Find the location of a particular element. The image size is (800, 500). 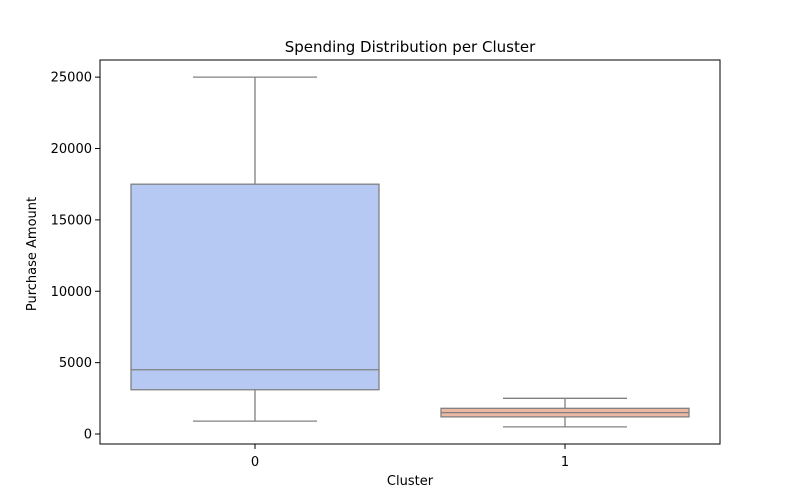

iqr-box is located at coordinates (255, 287).